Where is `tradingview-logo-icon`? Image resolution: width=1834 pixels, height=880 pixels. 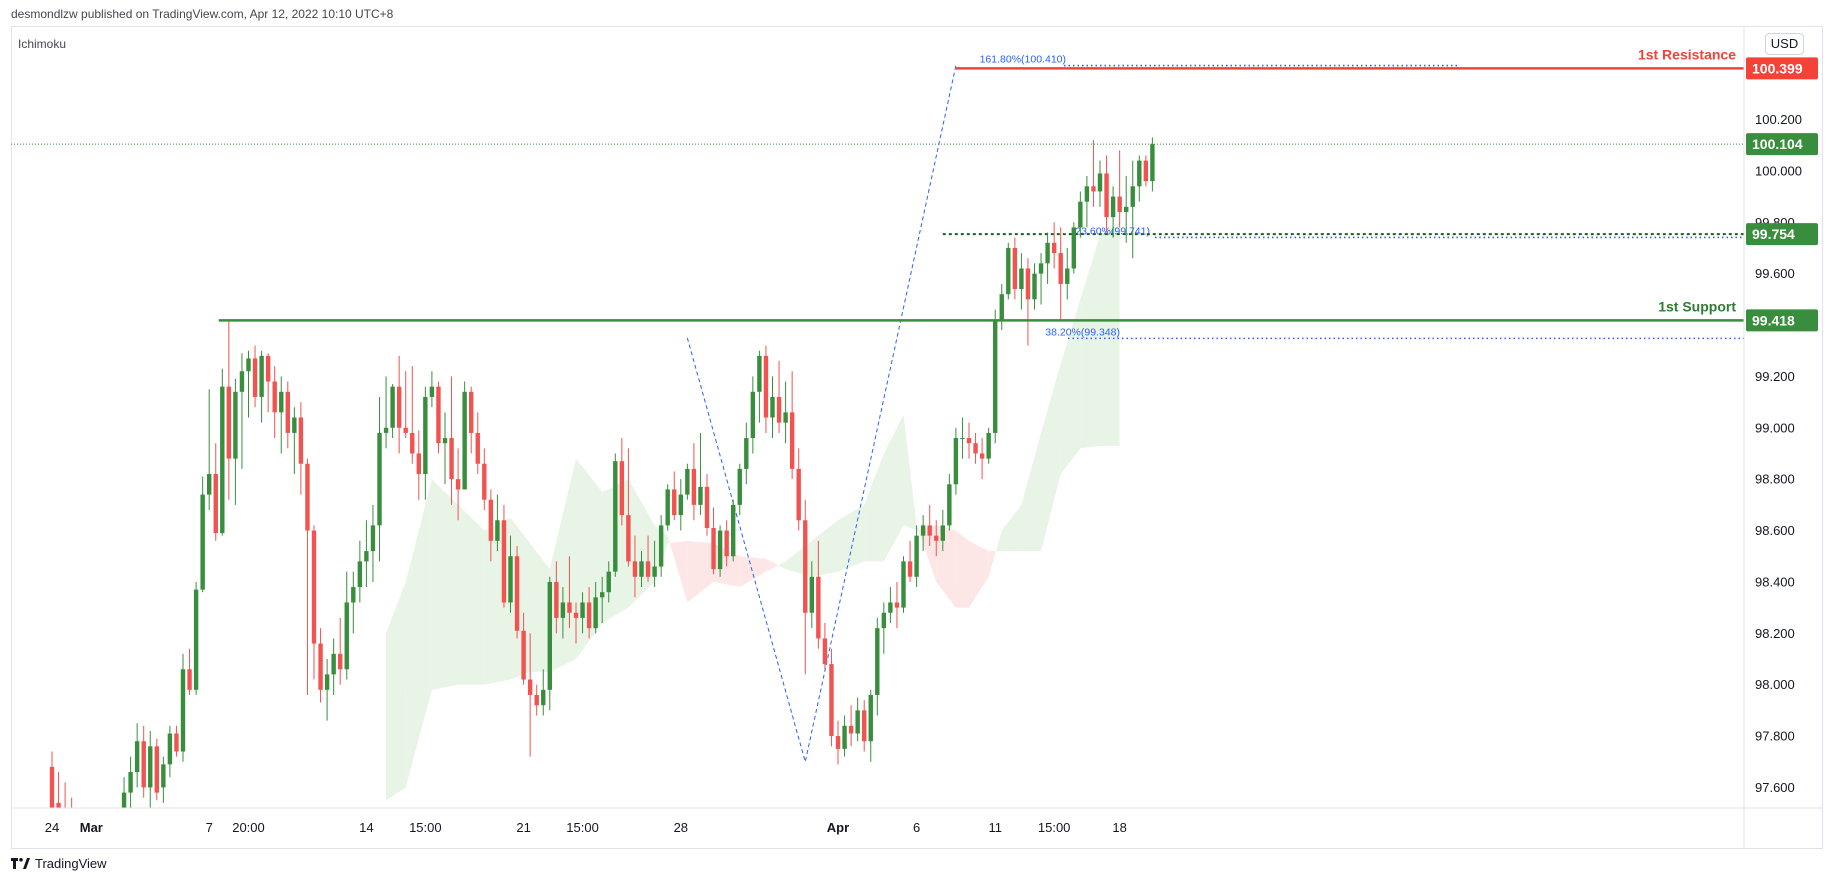
tradingview-logo-icon is located at coordinates (20, 863).